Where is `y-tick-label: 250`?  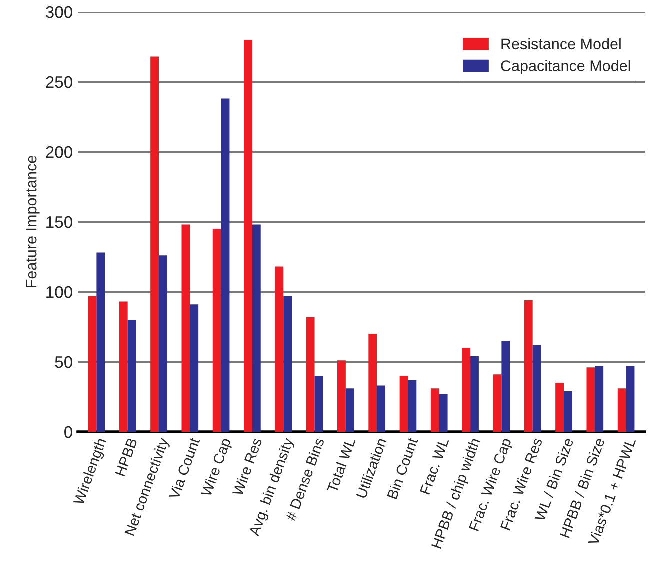 y-tick-label: 250 is located at coordinates (59, 82).